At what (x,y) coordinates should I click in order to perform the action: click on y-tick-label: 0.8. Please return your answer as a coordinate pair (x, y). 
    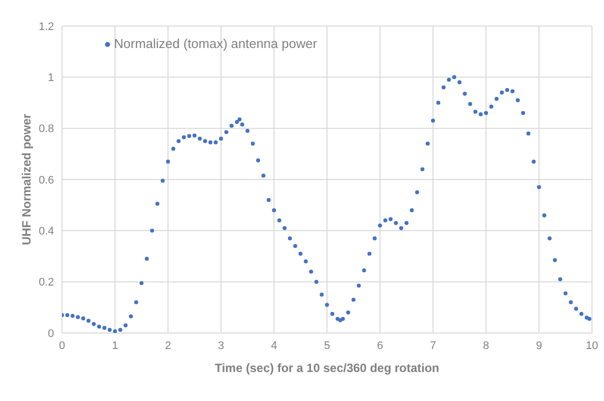
    Looking at the image, I should click on (46, 129).